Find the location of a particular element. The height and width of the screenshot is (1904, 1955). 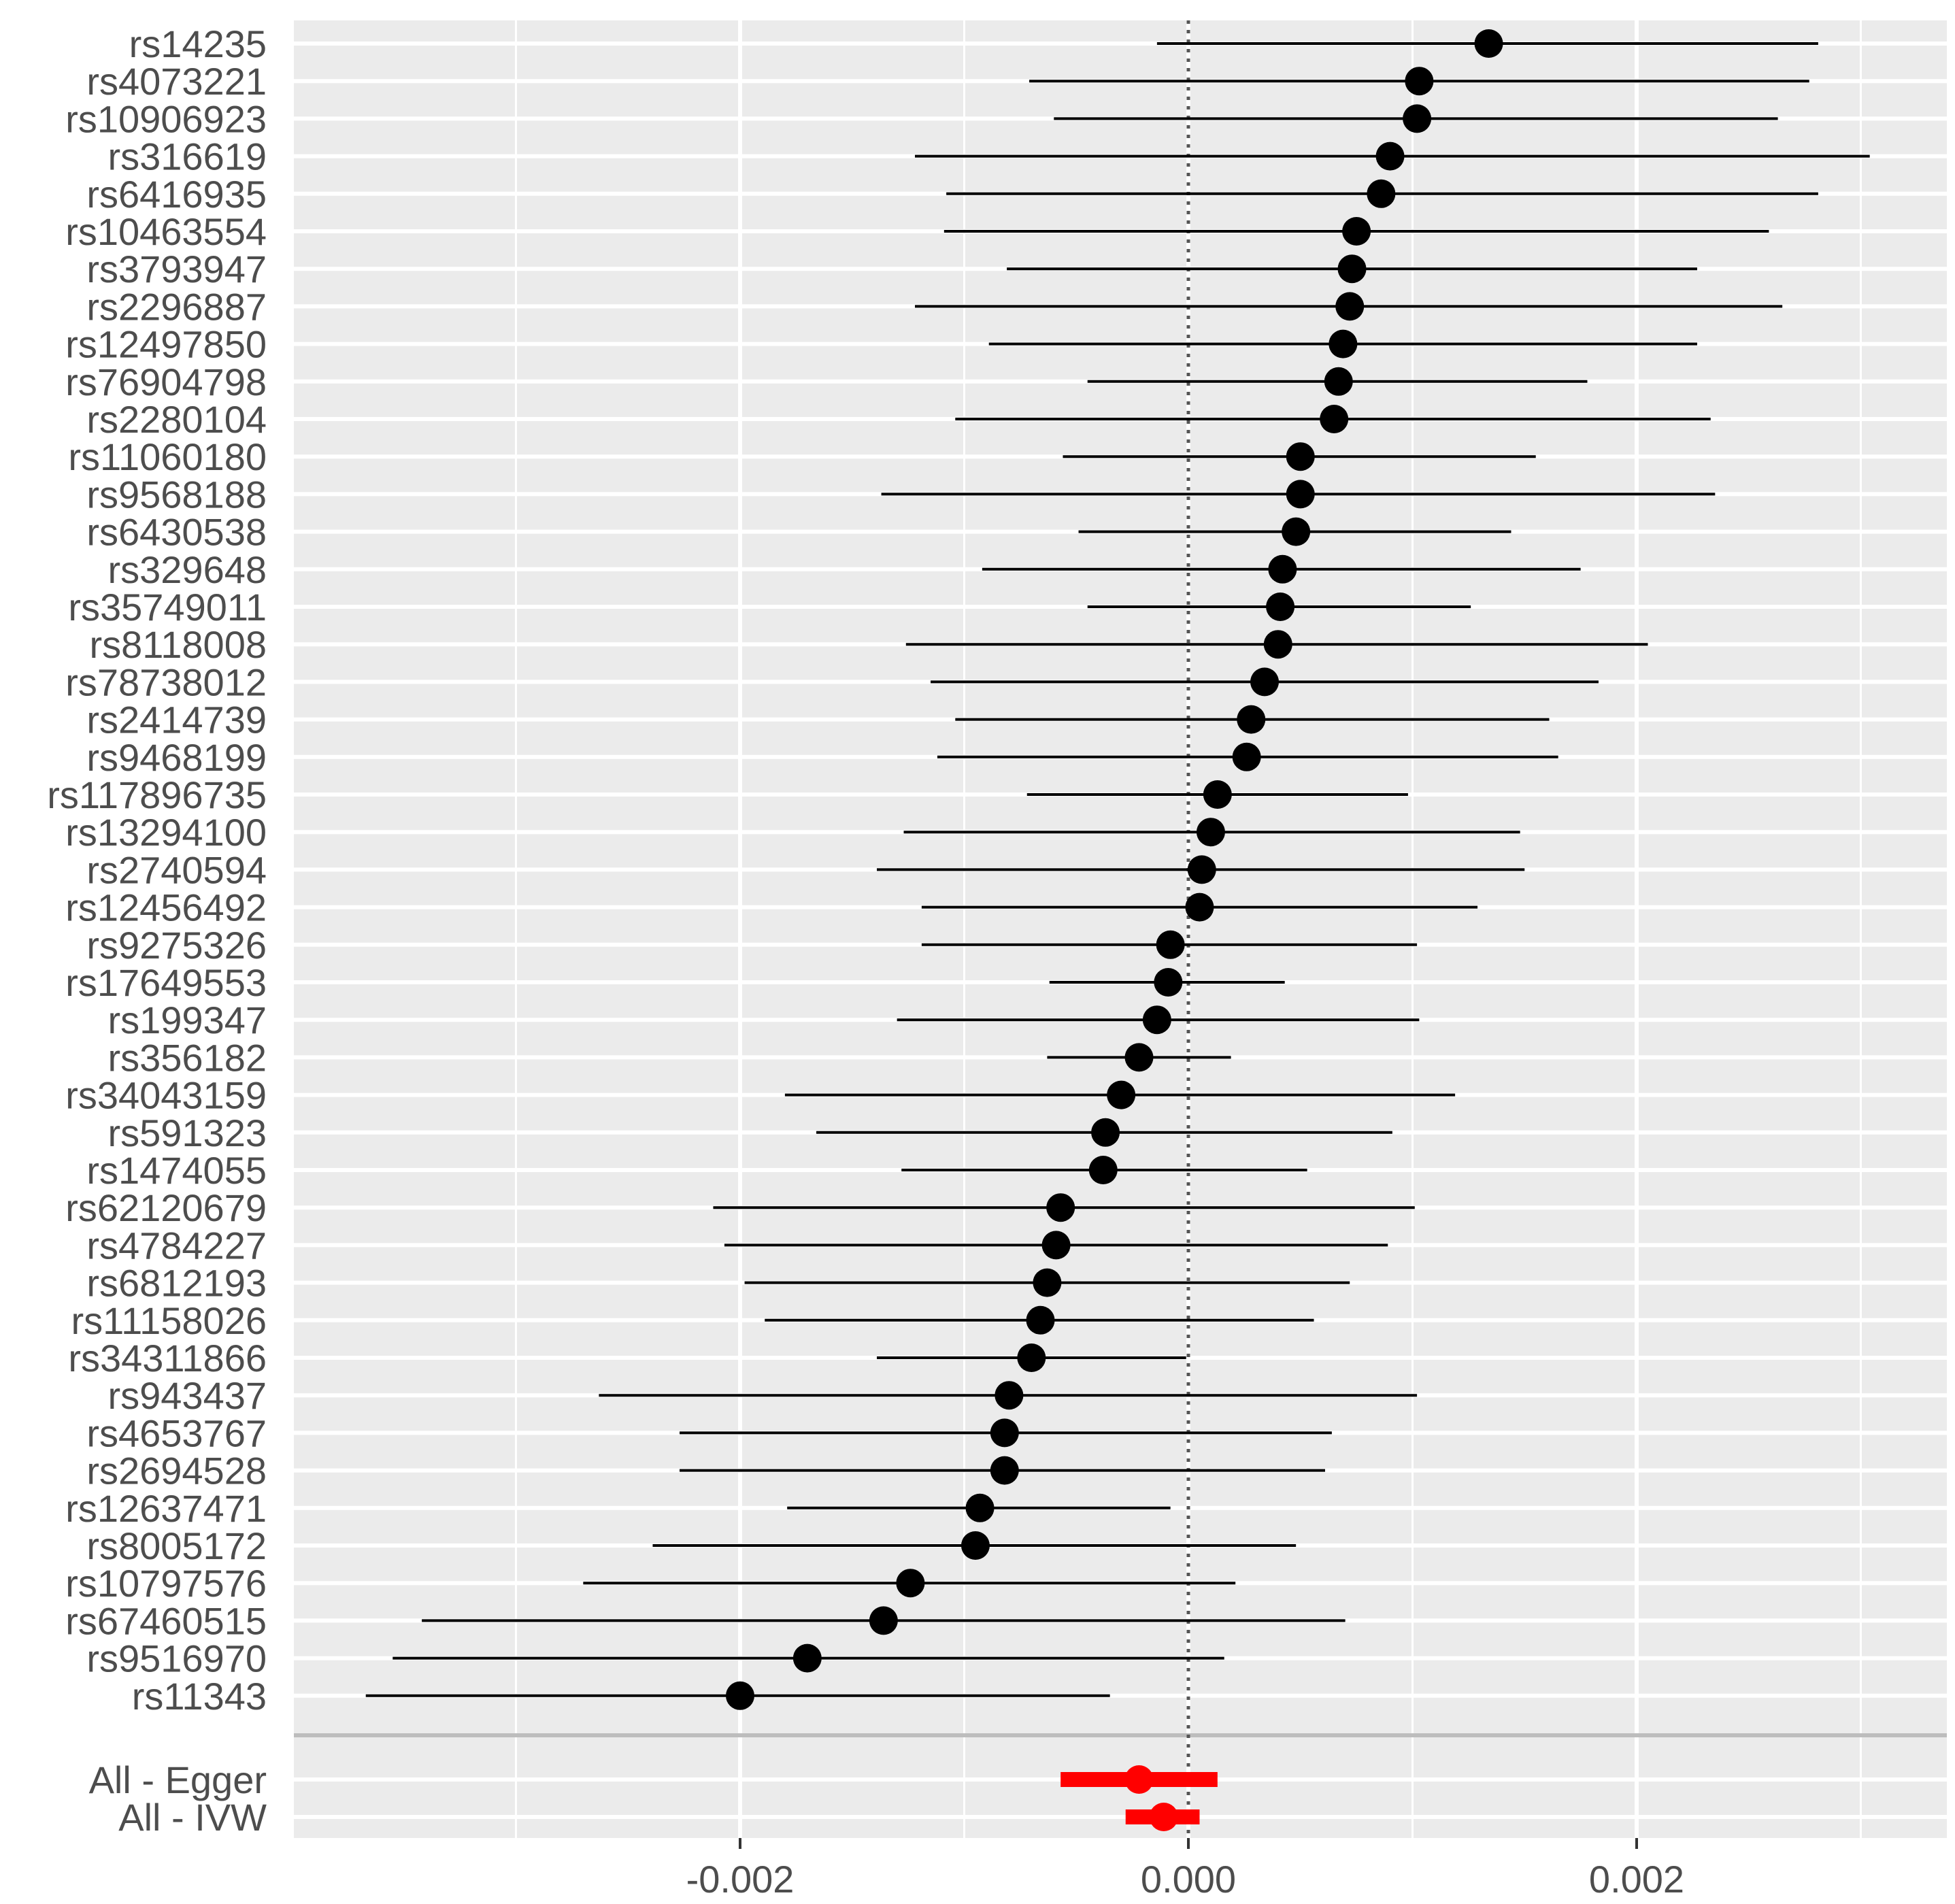

snp-label: rs8005172 is located at coordinates (176, 1545).